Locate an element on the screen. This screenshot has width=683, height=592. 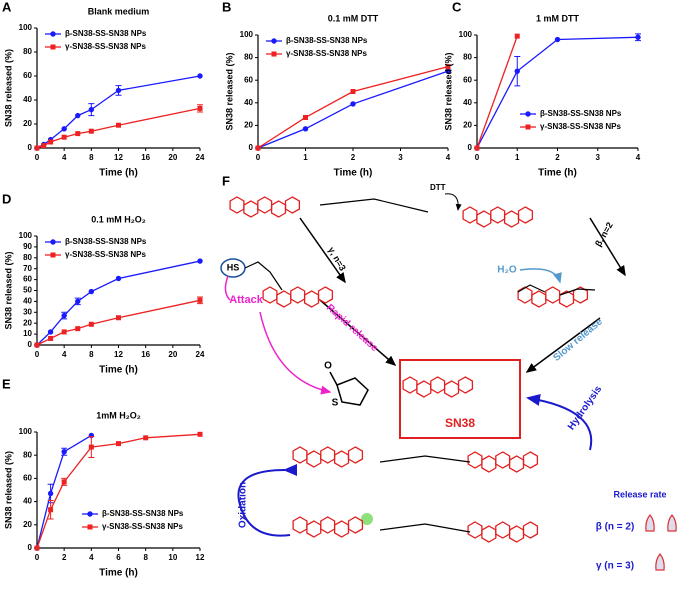
x-tick-label: 8 is located at coordinates (145, 557).